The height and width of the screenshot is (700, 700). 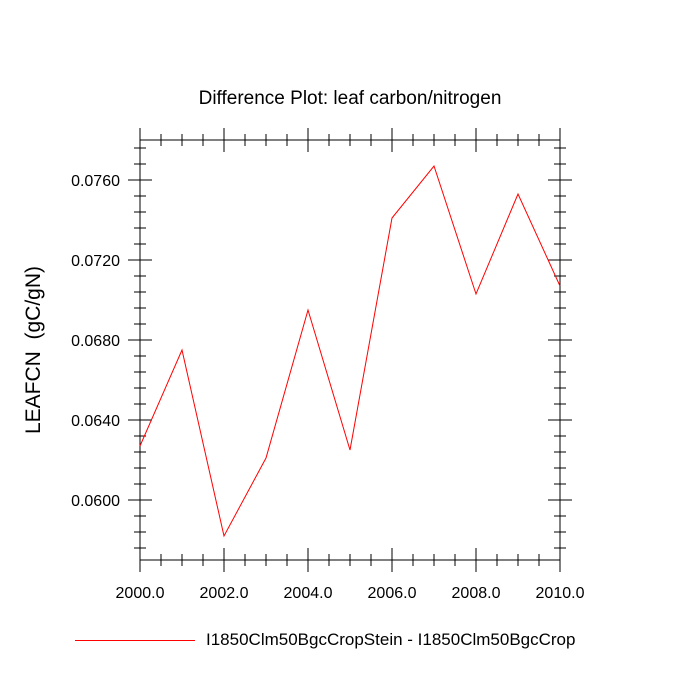 I want to click on y-tick-label: 0.0720, so click(x=95, y=261).